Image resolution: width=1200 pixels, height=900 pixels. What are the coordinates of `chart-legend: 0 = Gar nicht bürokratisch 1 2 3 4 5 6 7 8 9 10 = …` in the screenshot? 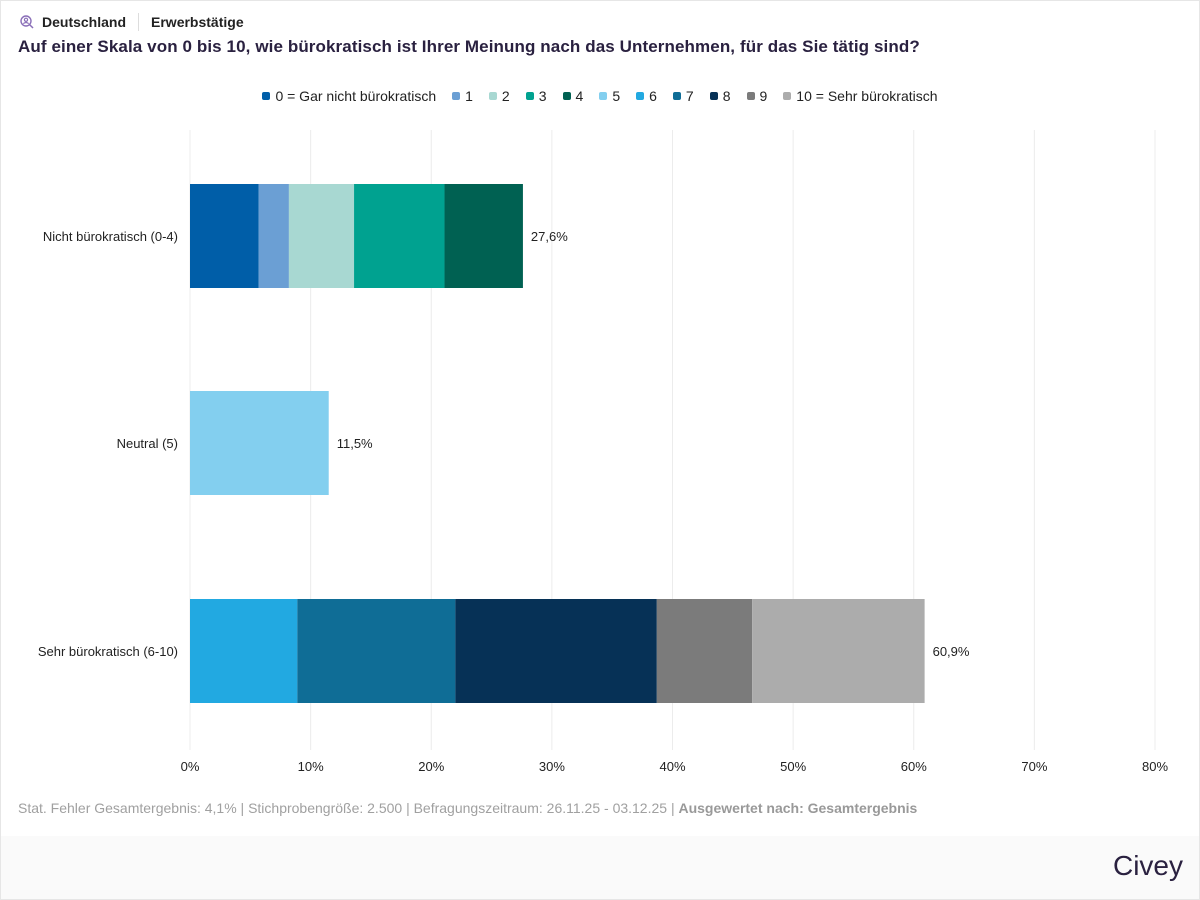 It's located at (600, 96).